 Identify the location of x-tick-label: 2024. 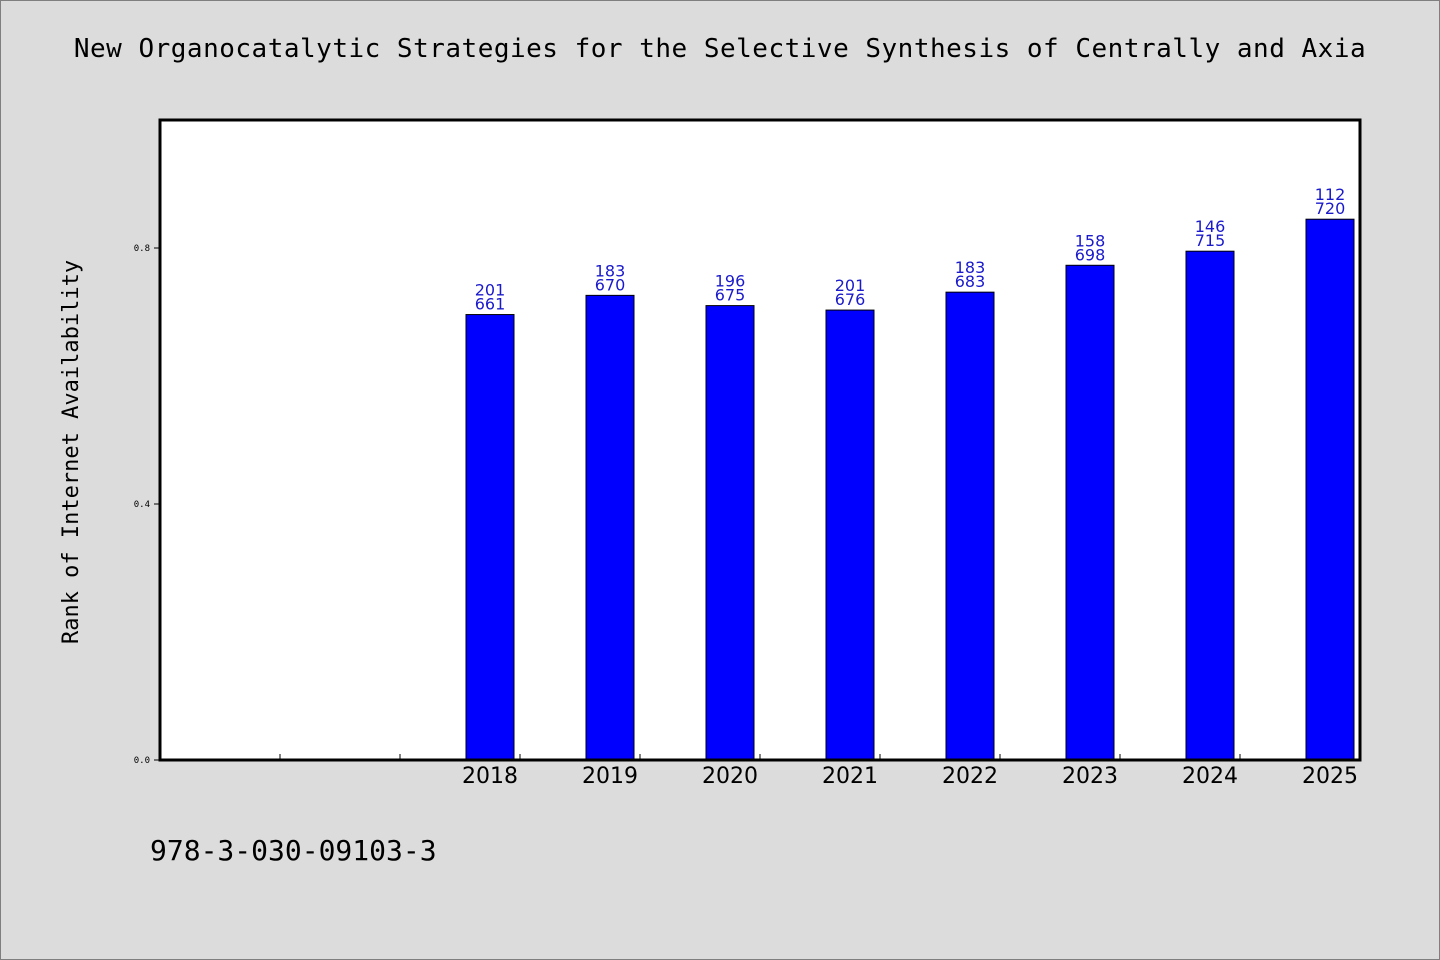
(1210, 776).